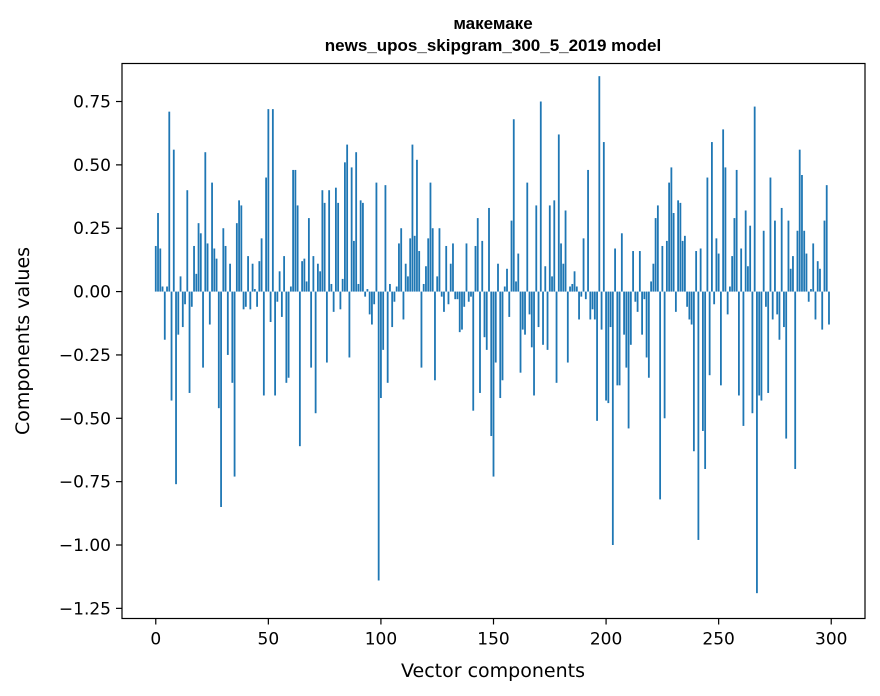 This screenshot has width=880, height=696. What do you see at coordinates (718, 640) in the screenshot?
I see `x-tick-label: 250` at bounding box center [718, 640].